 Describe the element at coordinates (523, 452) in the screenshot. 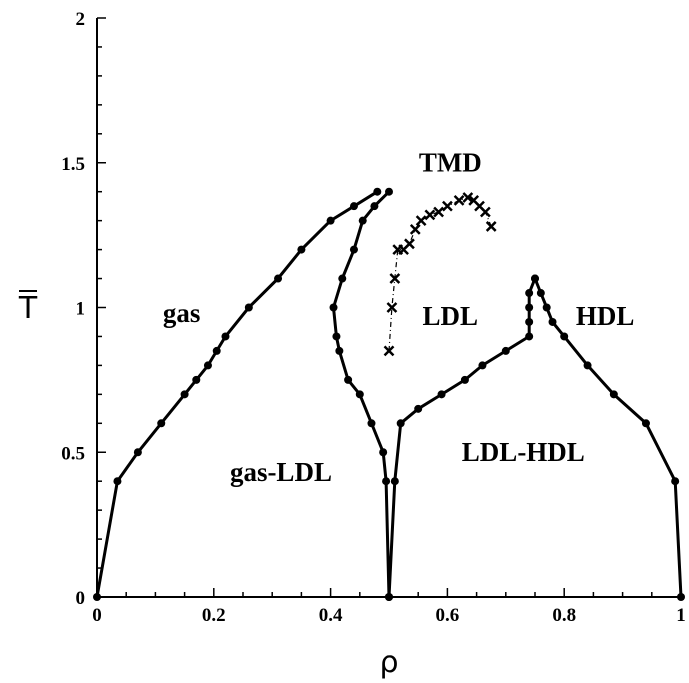

I see `region-label: LDL-HDL` at that location.